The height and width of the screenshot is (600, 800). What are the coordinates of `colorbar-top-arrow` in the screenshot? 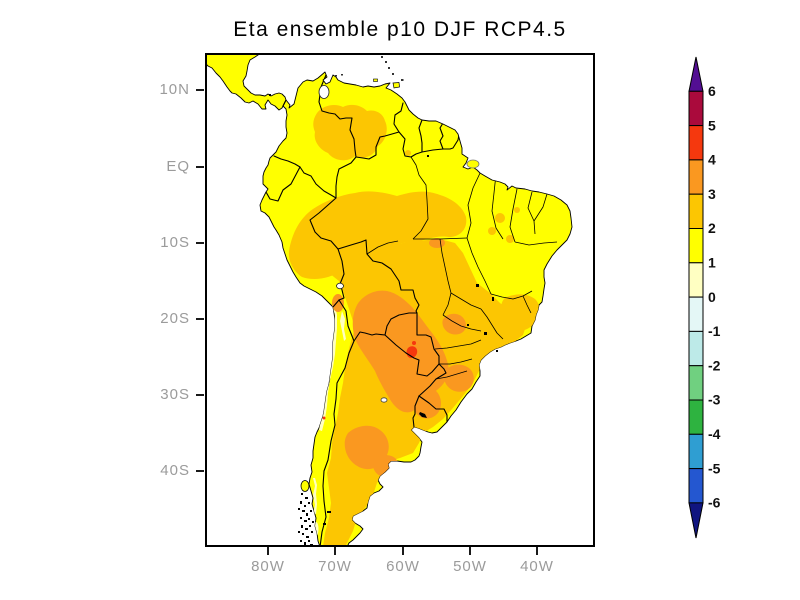 It's located at (696, 74).